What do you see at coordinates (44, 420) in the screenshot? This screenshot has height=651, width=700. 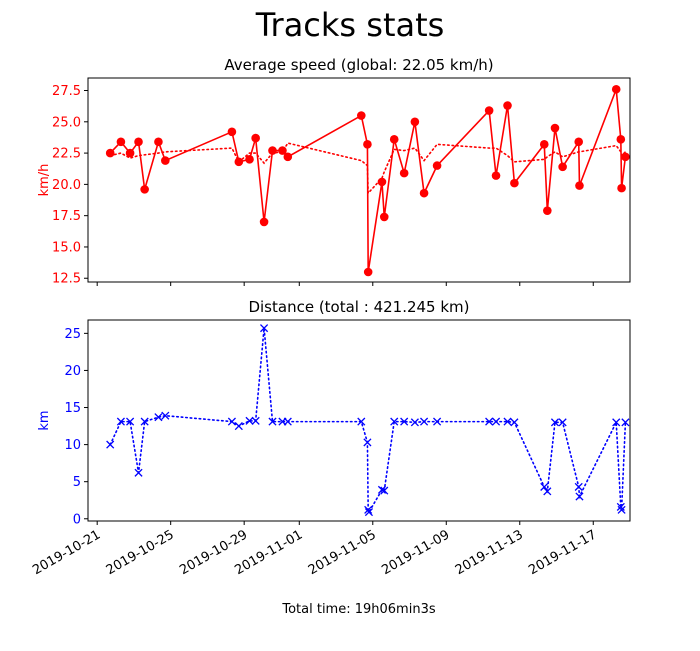 I see `distance-axis-label: km` at bounding box center [44, 420].